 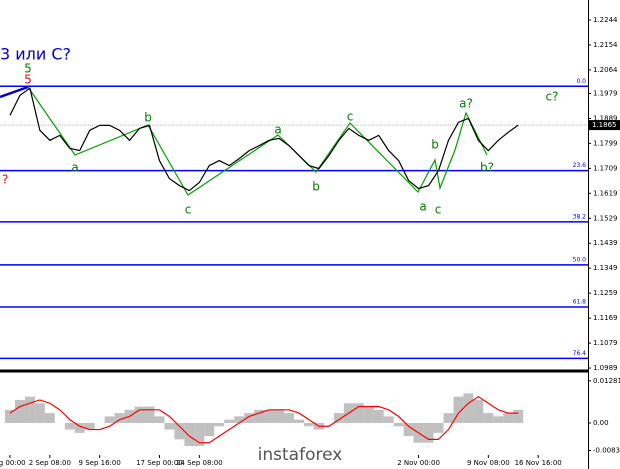 What do you see at coordinates (606, 450) in the screenshot?
I see `y-tick-label: -0.00836` at bounding box center [606, 450].